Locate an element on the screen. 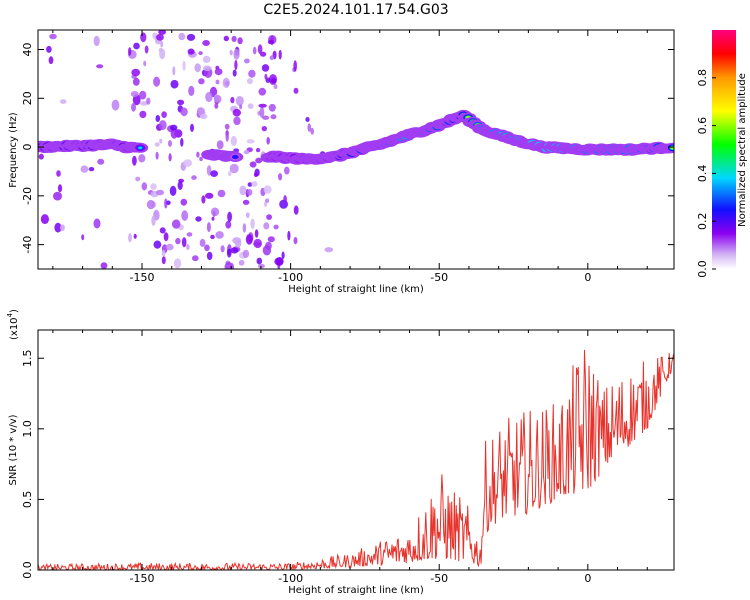 The width and height of the screenshot is (750, 600). x-tick-label: -100 is located at coordinates (290, 578).